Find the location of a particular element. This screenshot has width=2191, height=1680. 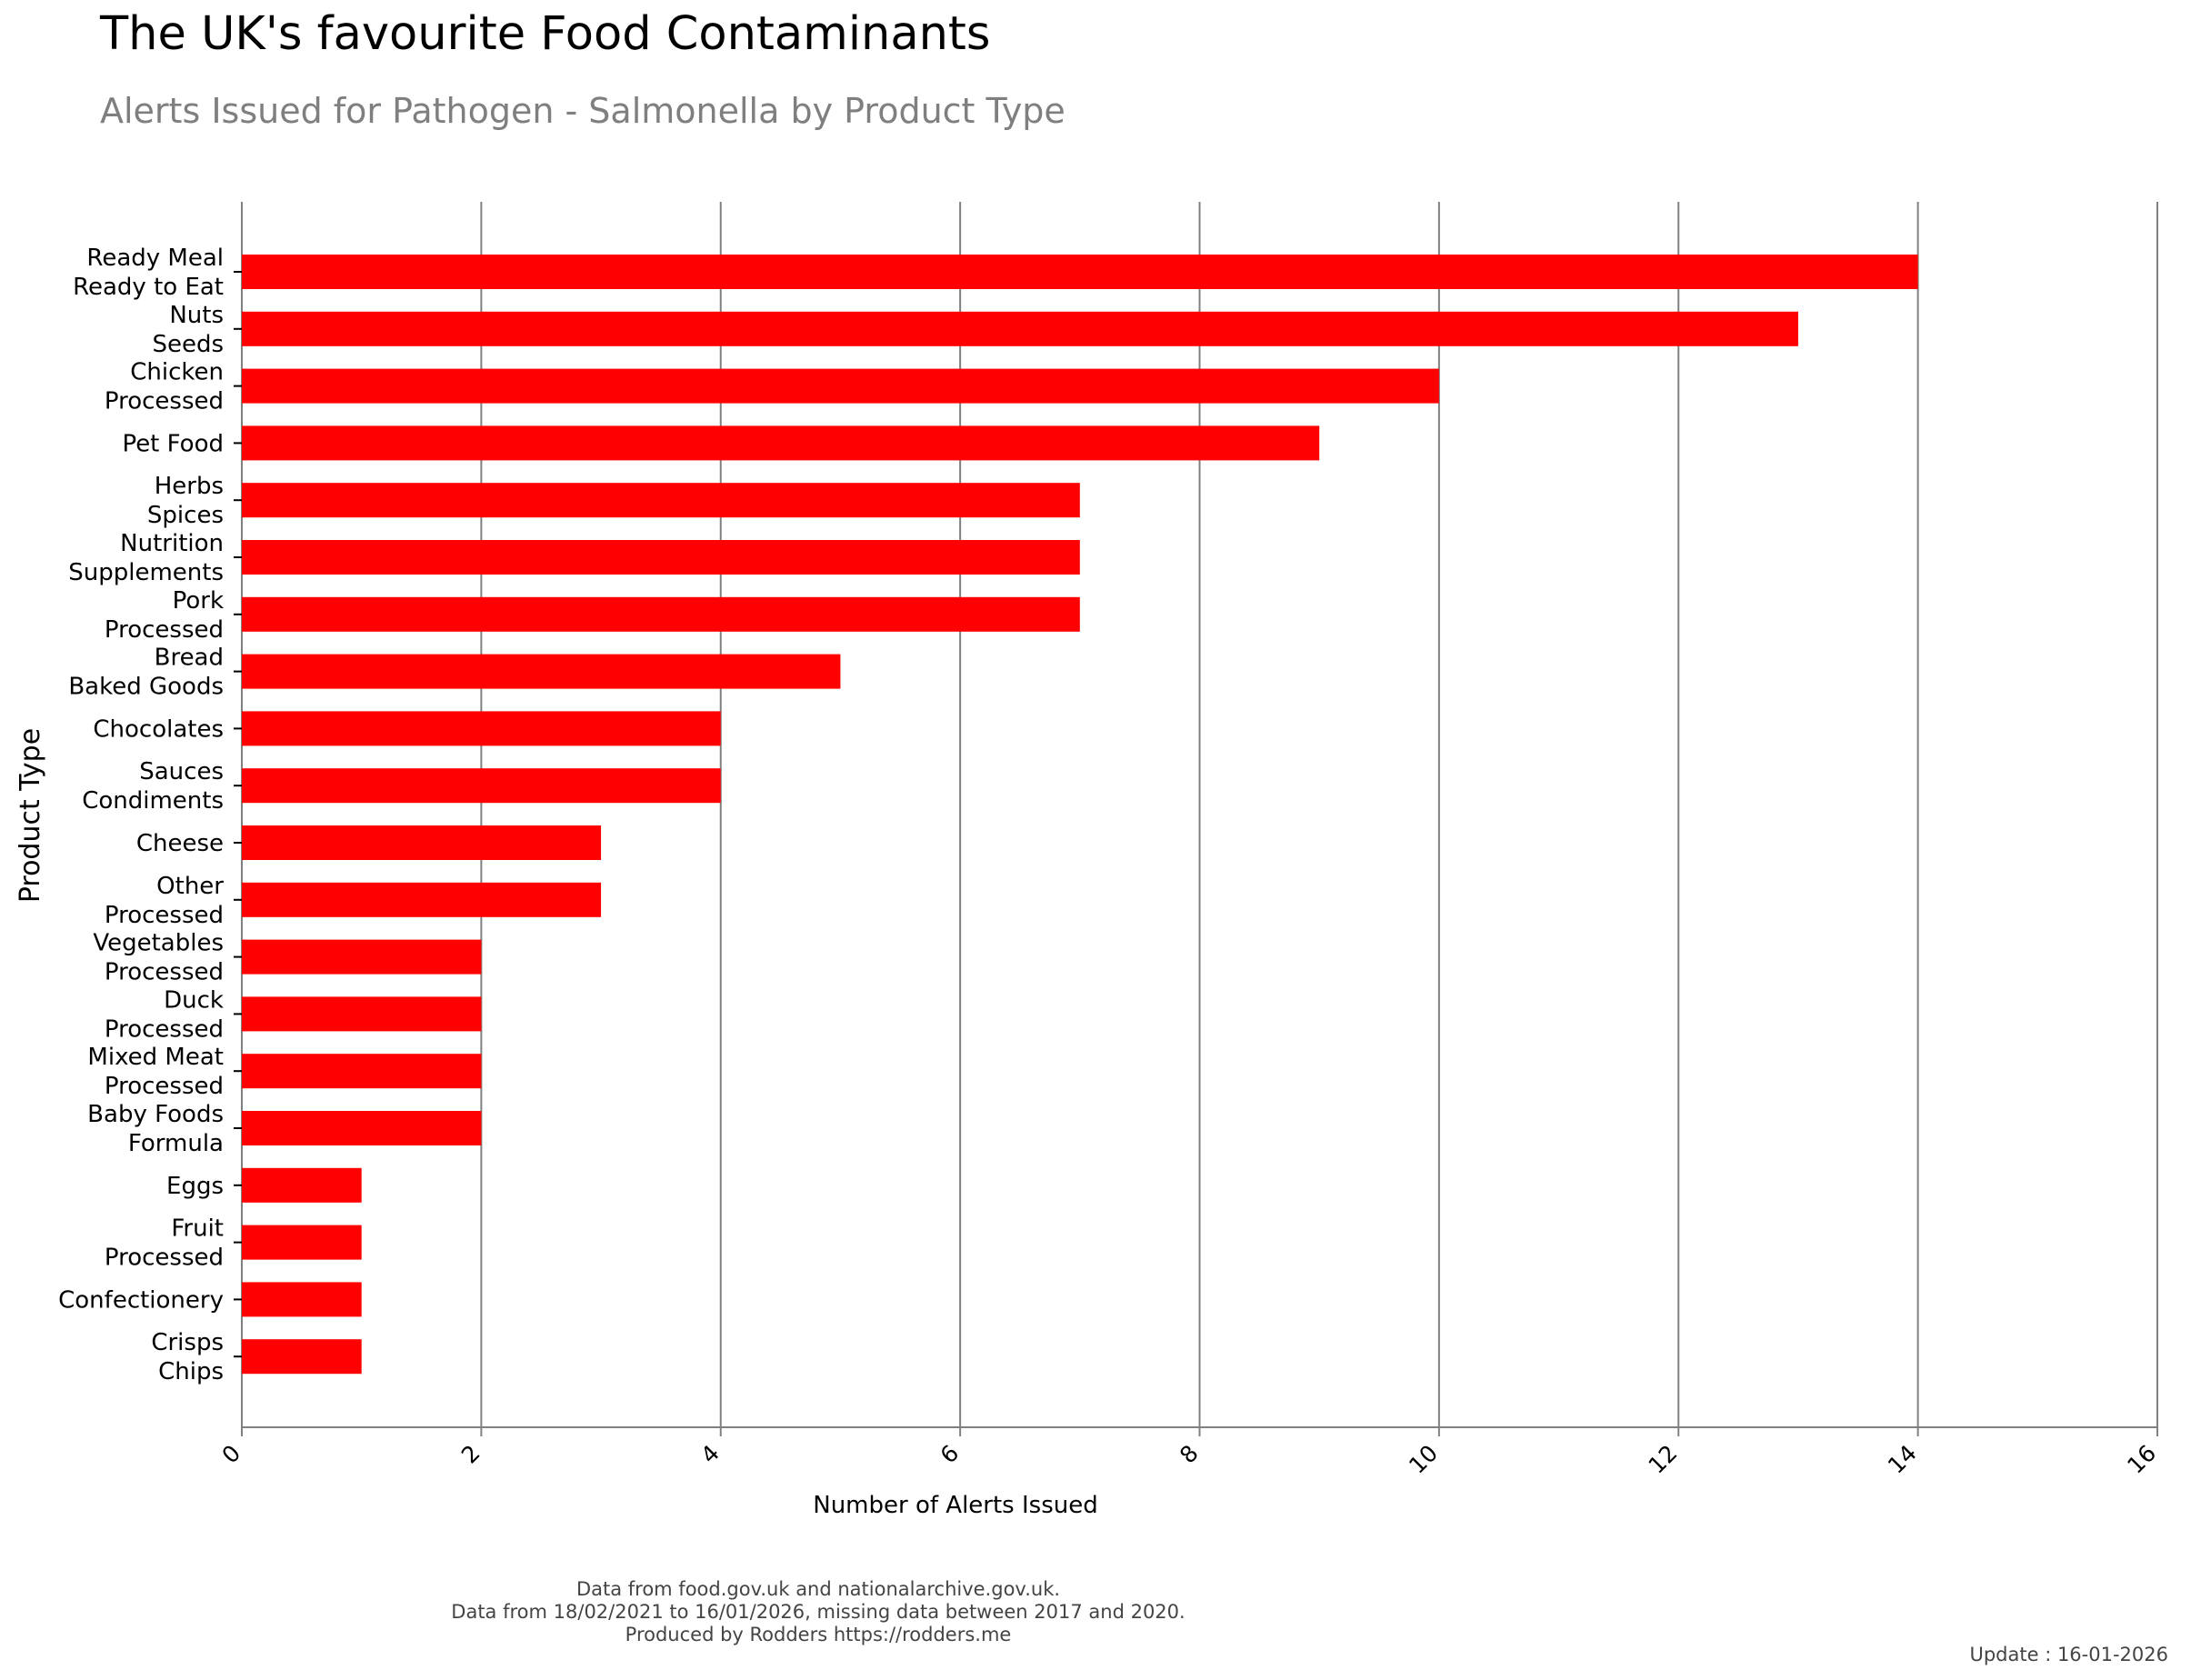

category-label: Baked Goods is located at coordinates (146, 688).